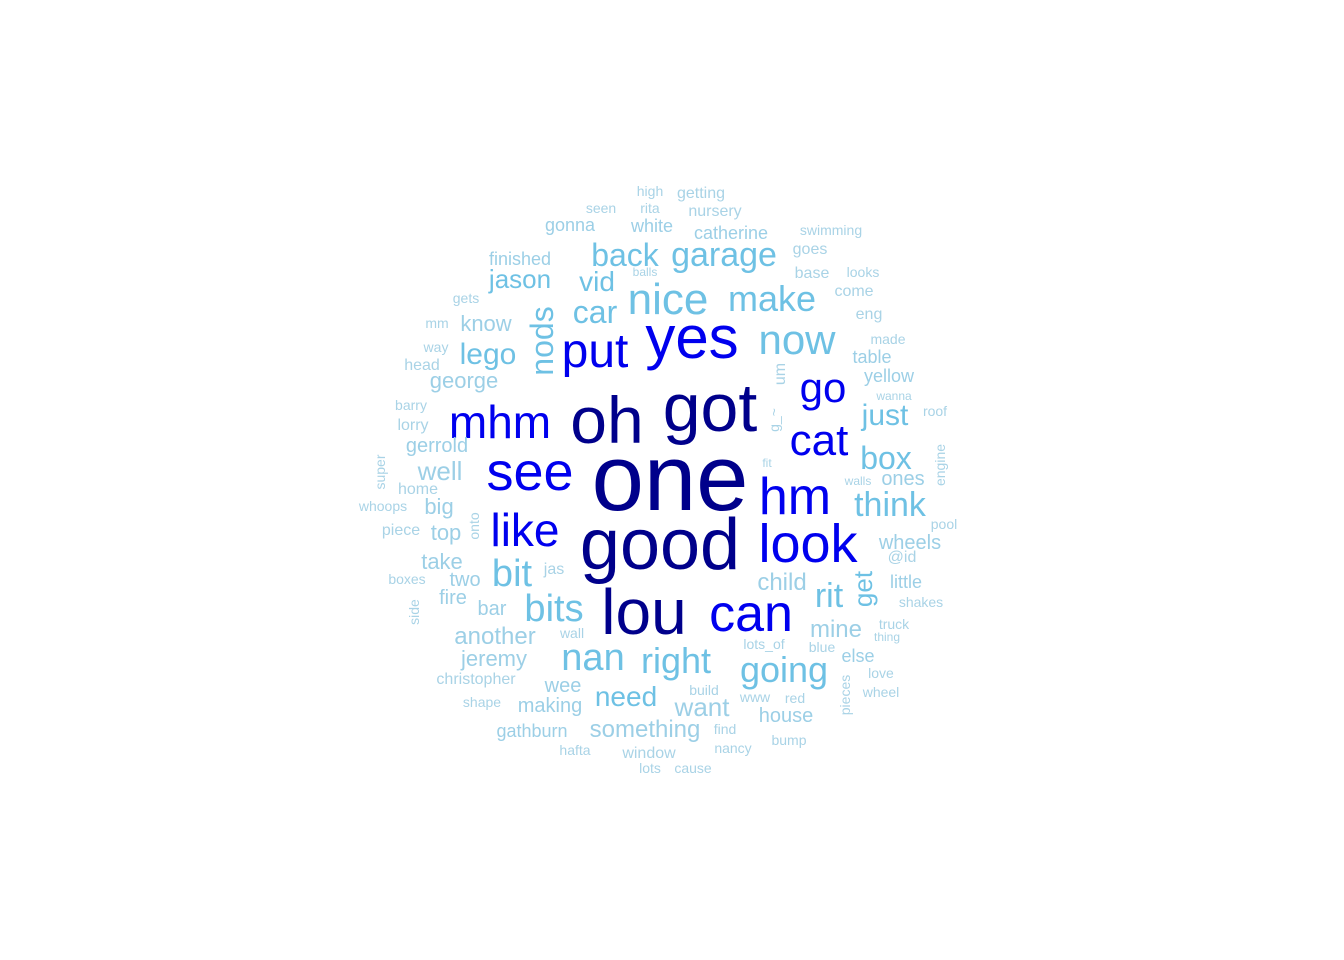 Image resolution: width=1344 pixels, height=960 pixels. Describe the element at coordinates (474, 526) in the screenshot. I see `word-onto: onto` at that location.